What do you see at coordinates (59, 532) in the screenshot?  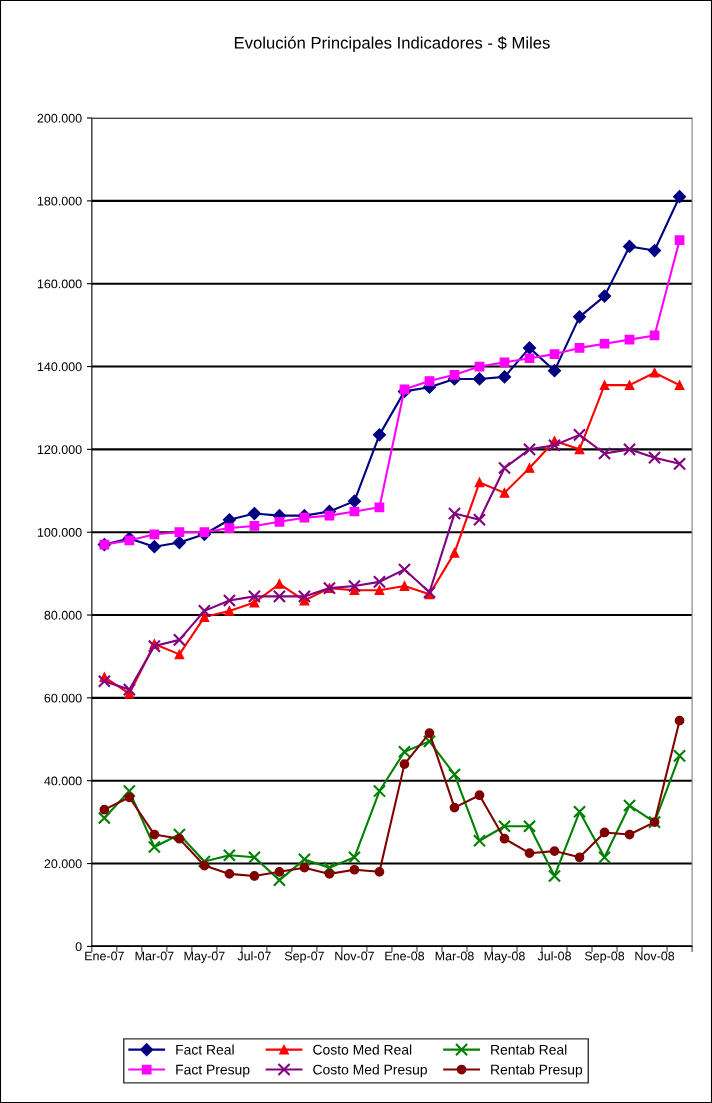 I see `y-tick-label: 100.000` at bounding box center [59, 532].